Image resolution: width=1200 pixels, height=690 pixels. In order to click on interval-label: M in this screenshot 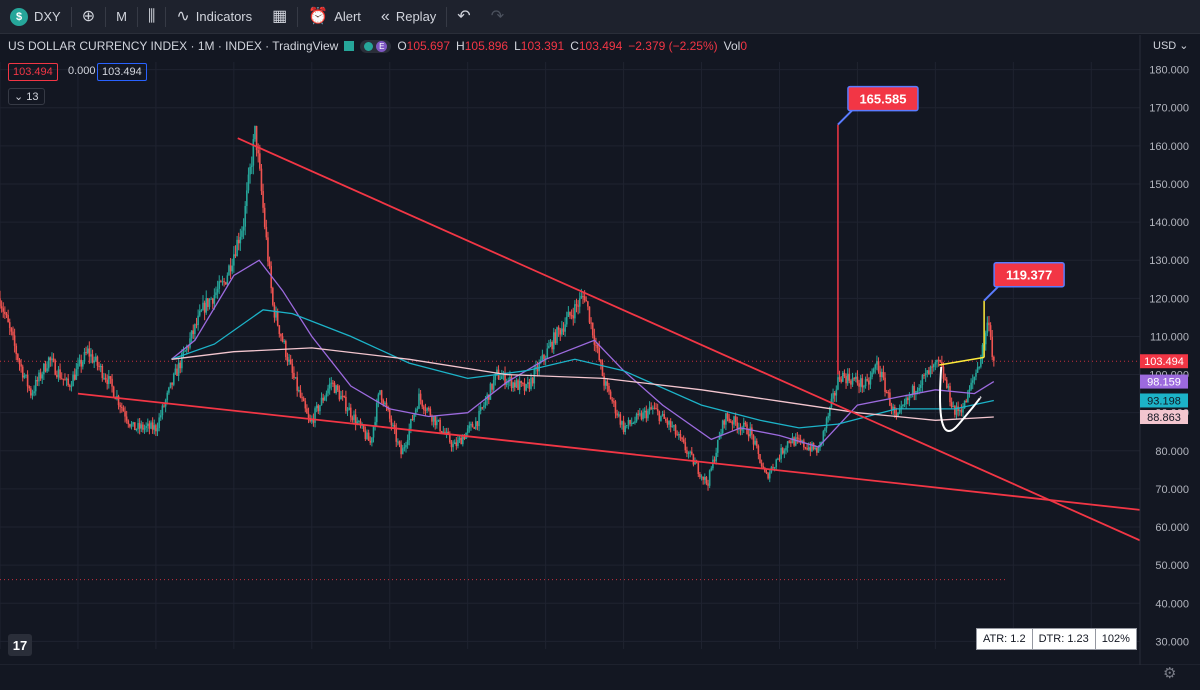, I will do `click(121, 16)`.